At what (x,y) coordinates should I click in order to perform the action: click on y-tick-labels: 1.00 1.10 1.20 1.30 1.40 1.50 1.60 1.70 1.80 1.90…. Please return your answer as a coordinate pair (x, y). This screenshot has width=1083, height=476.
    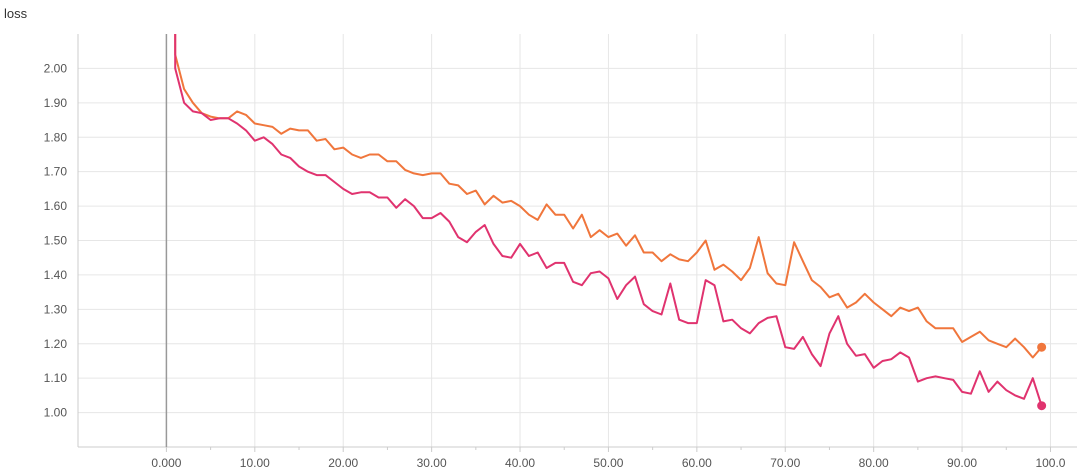
    Looking at the image, I should click on (56, 240).